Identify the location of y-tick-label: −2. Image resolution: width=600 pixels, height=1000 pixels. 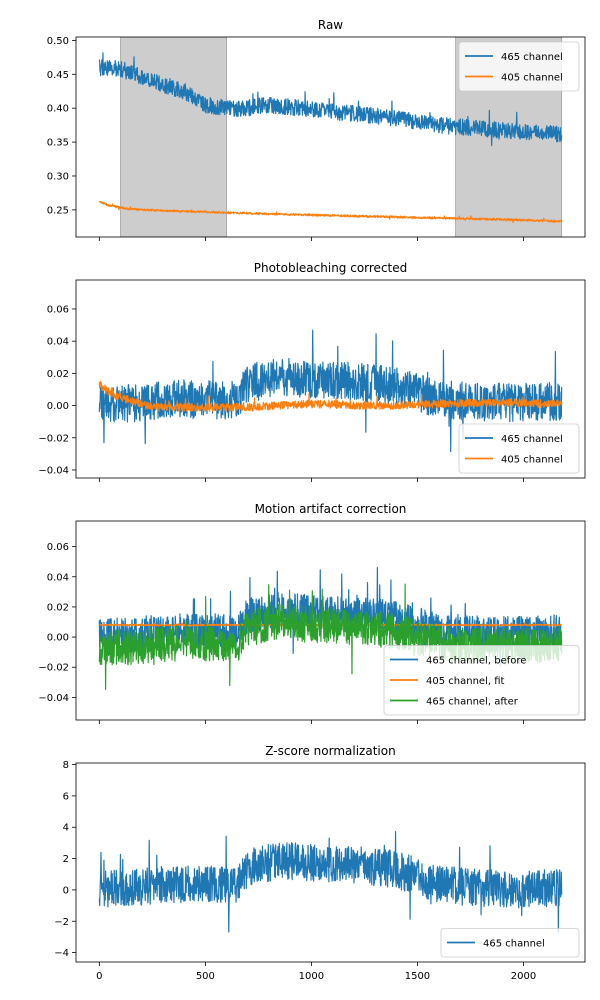
(61, 922).